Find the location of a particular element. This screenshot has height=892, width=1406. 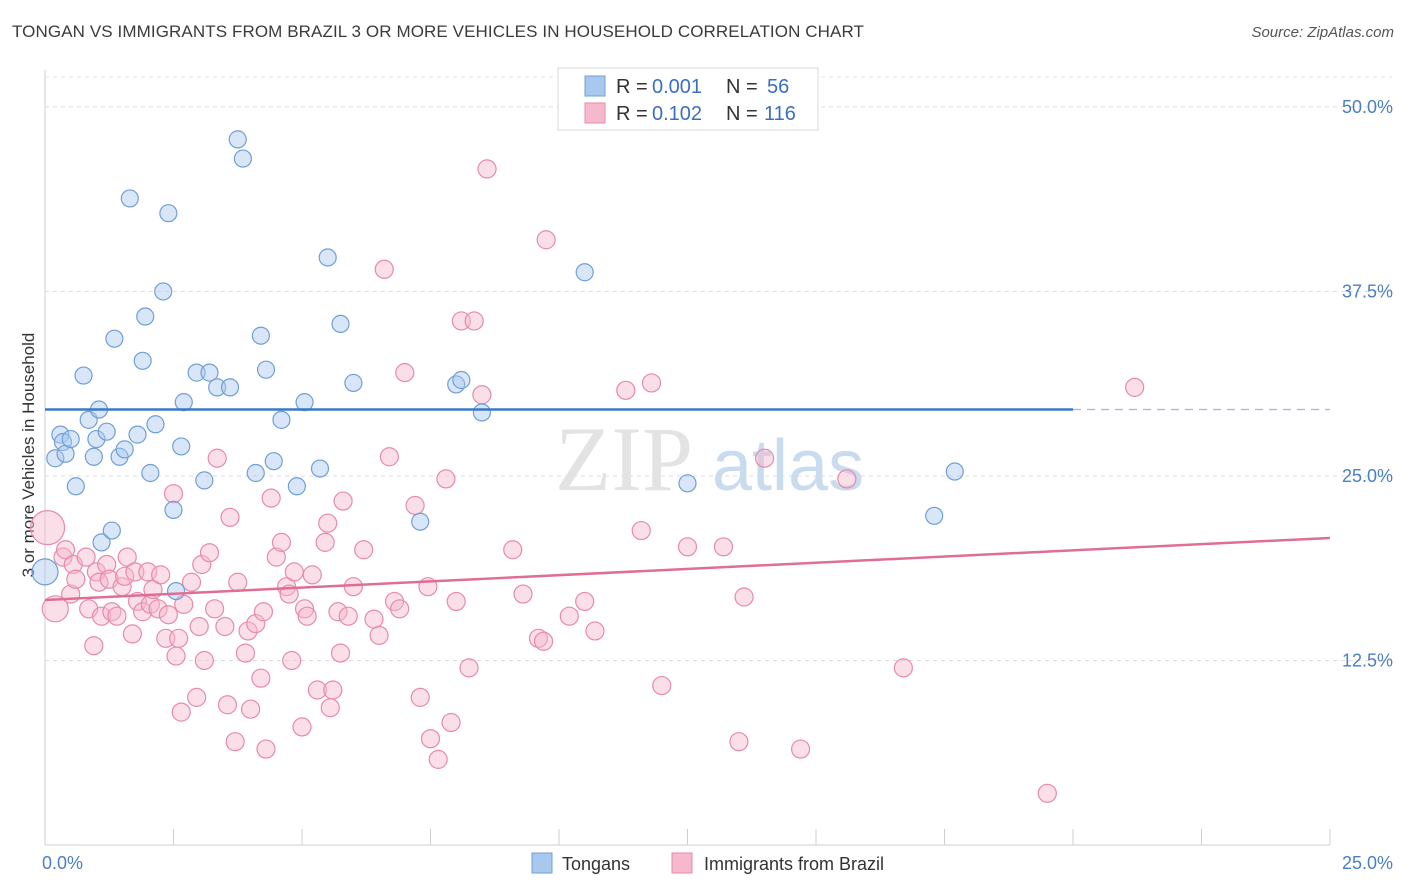

y-tick-label: 50.0% is located at coordinates (1367, 107).